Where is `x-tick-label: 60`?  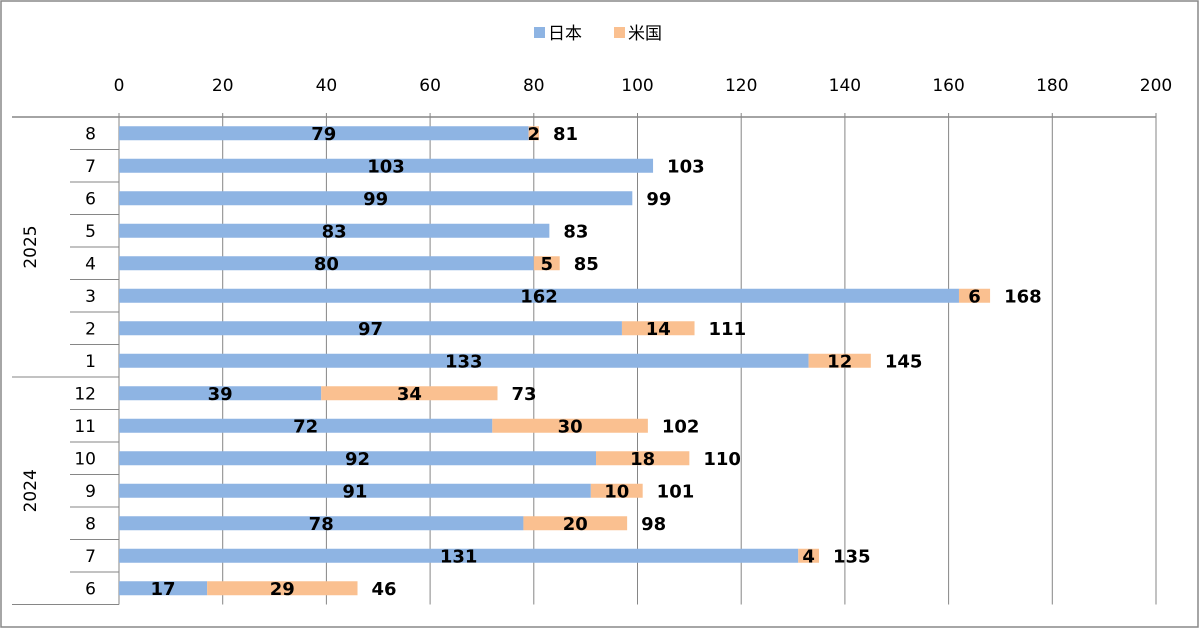 x-tick-label: 60 is located at coordinates (430, 86).